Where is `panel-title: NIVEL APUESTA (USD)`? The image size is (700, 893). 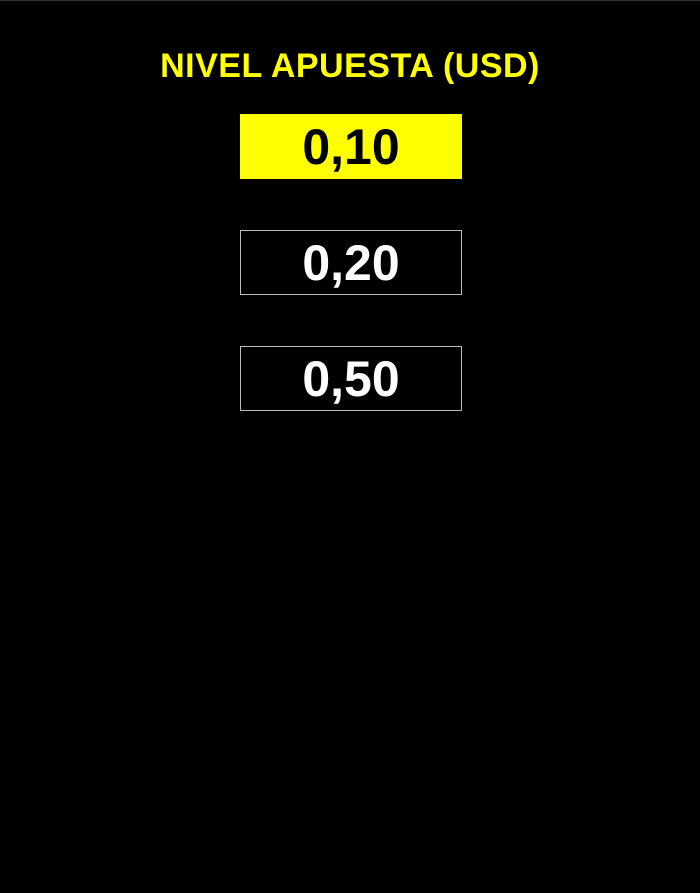
panel-title: NIVEL APUESTA (USD) is located at coordinates (350, 66).